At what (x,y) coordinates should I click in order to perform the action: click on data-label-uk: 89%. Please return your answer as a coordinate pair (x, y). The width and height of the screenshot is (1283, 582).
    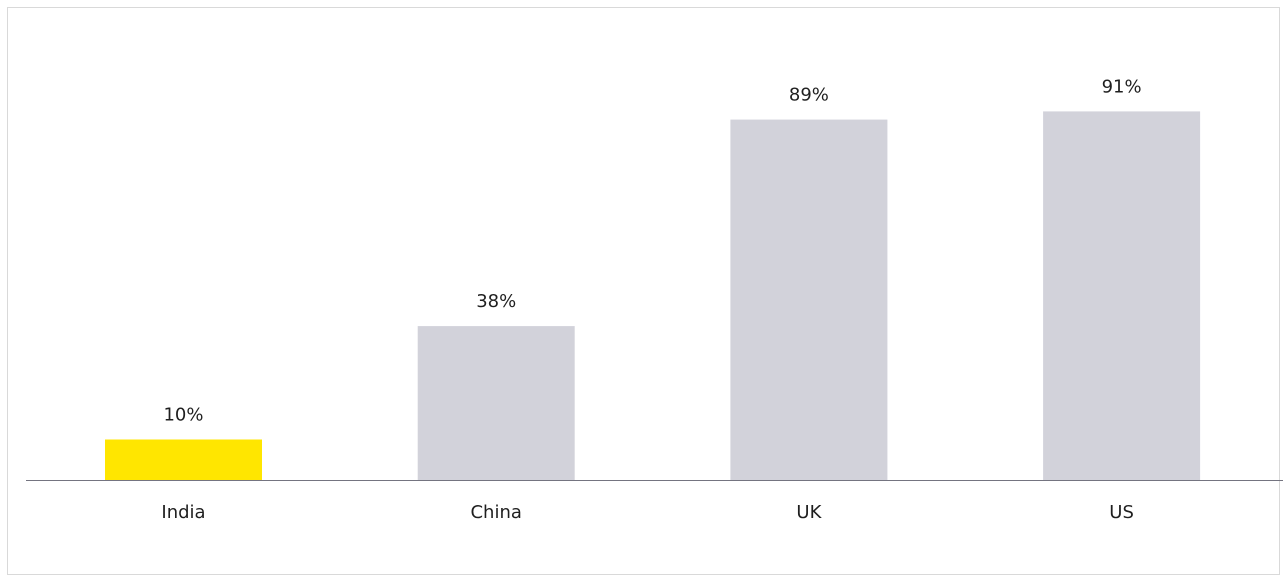
    Looking at the image, I should click on (809, 95).